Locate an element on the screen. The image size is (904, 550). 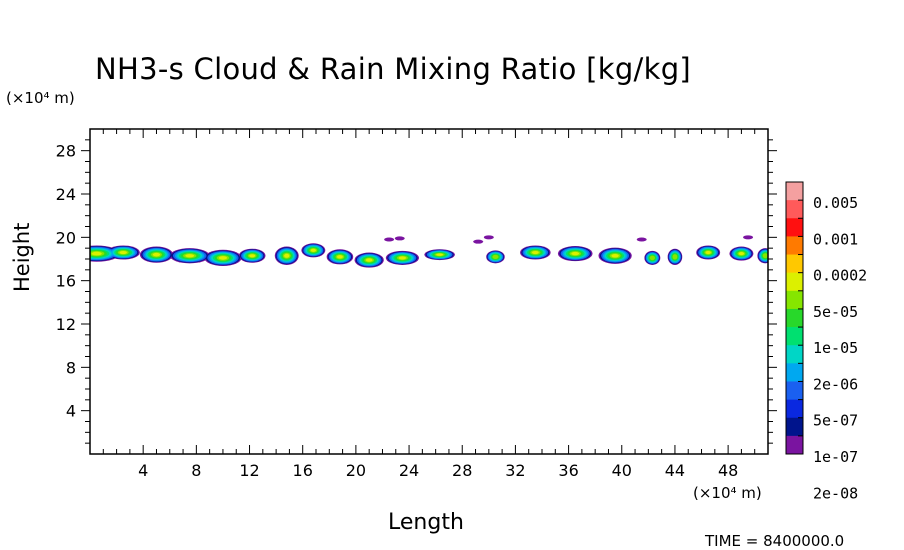
x-tick-label: 44 is located at coordinates (675, 470).